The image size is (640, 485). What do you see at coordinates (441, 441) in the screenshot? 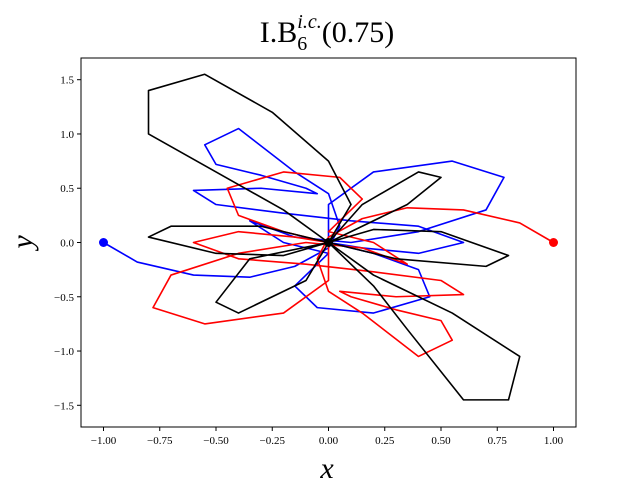
I see `x-tick-label: 0.50` at bounding box center [441, 441].